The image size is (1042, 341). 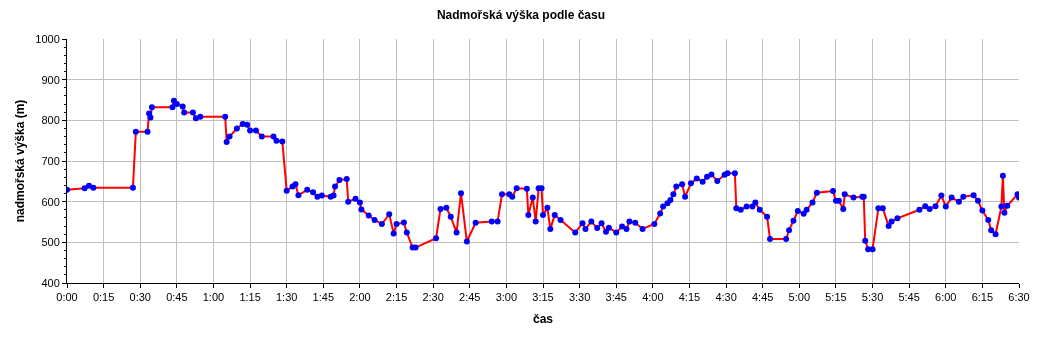 What do you see at coordinates (213, 297) in the screenshot?
I see `x-tick-label: 1:00` at bounding box center [213, 297].